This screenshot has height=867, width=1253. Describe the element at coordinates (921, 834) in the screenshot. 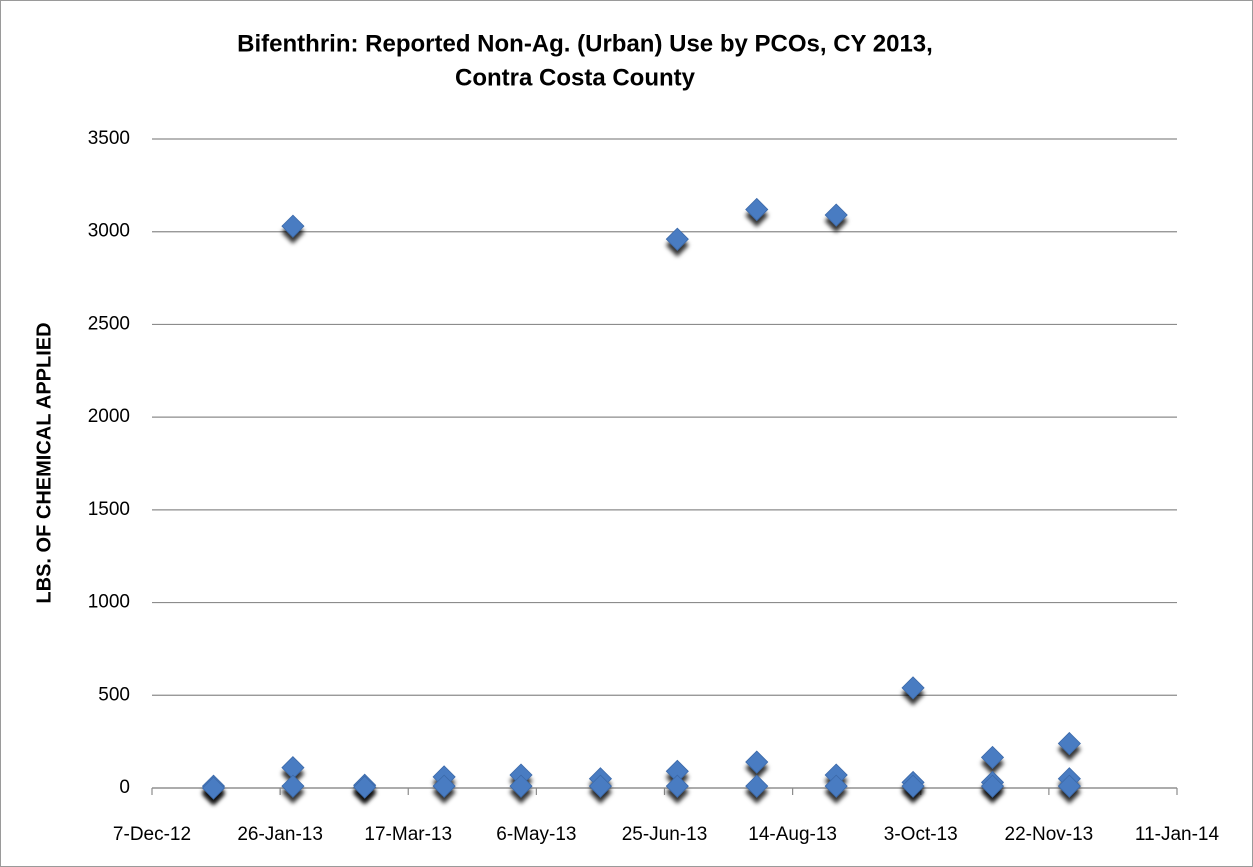

I see `x-tick-label: 3-Oct-13` at that location.